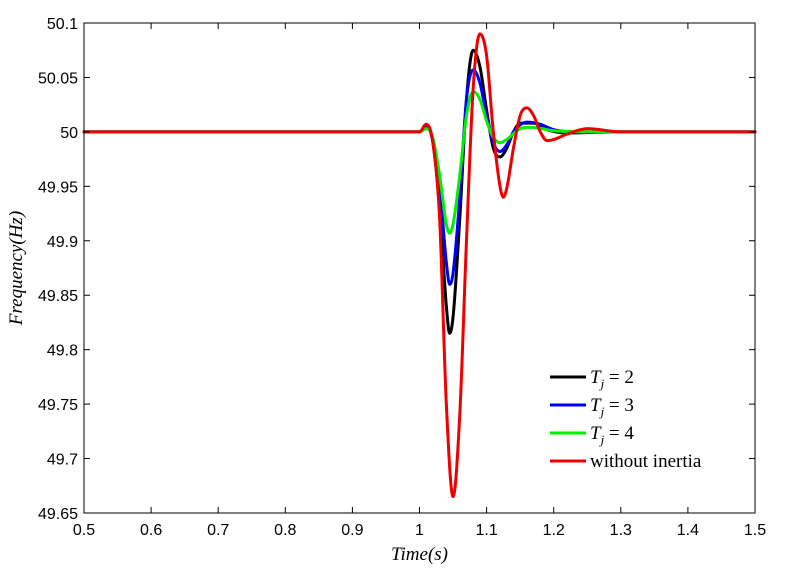  I want to click on legend-entry: Tj = 2, so click(612, 379).